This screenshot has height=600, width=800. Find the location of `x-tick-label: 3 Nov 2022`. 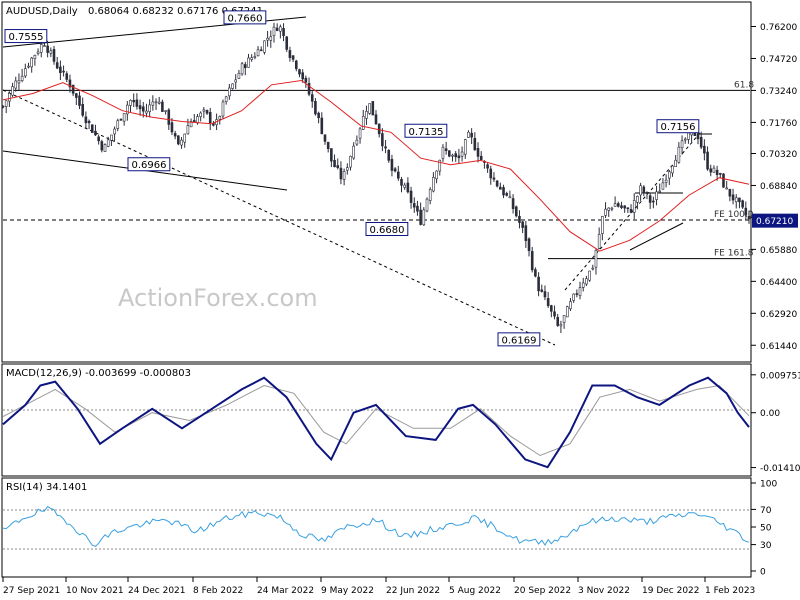

x-tick-label: 3 Nov 2022 is located at coordinates (604, 591).